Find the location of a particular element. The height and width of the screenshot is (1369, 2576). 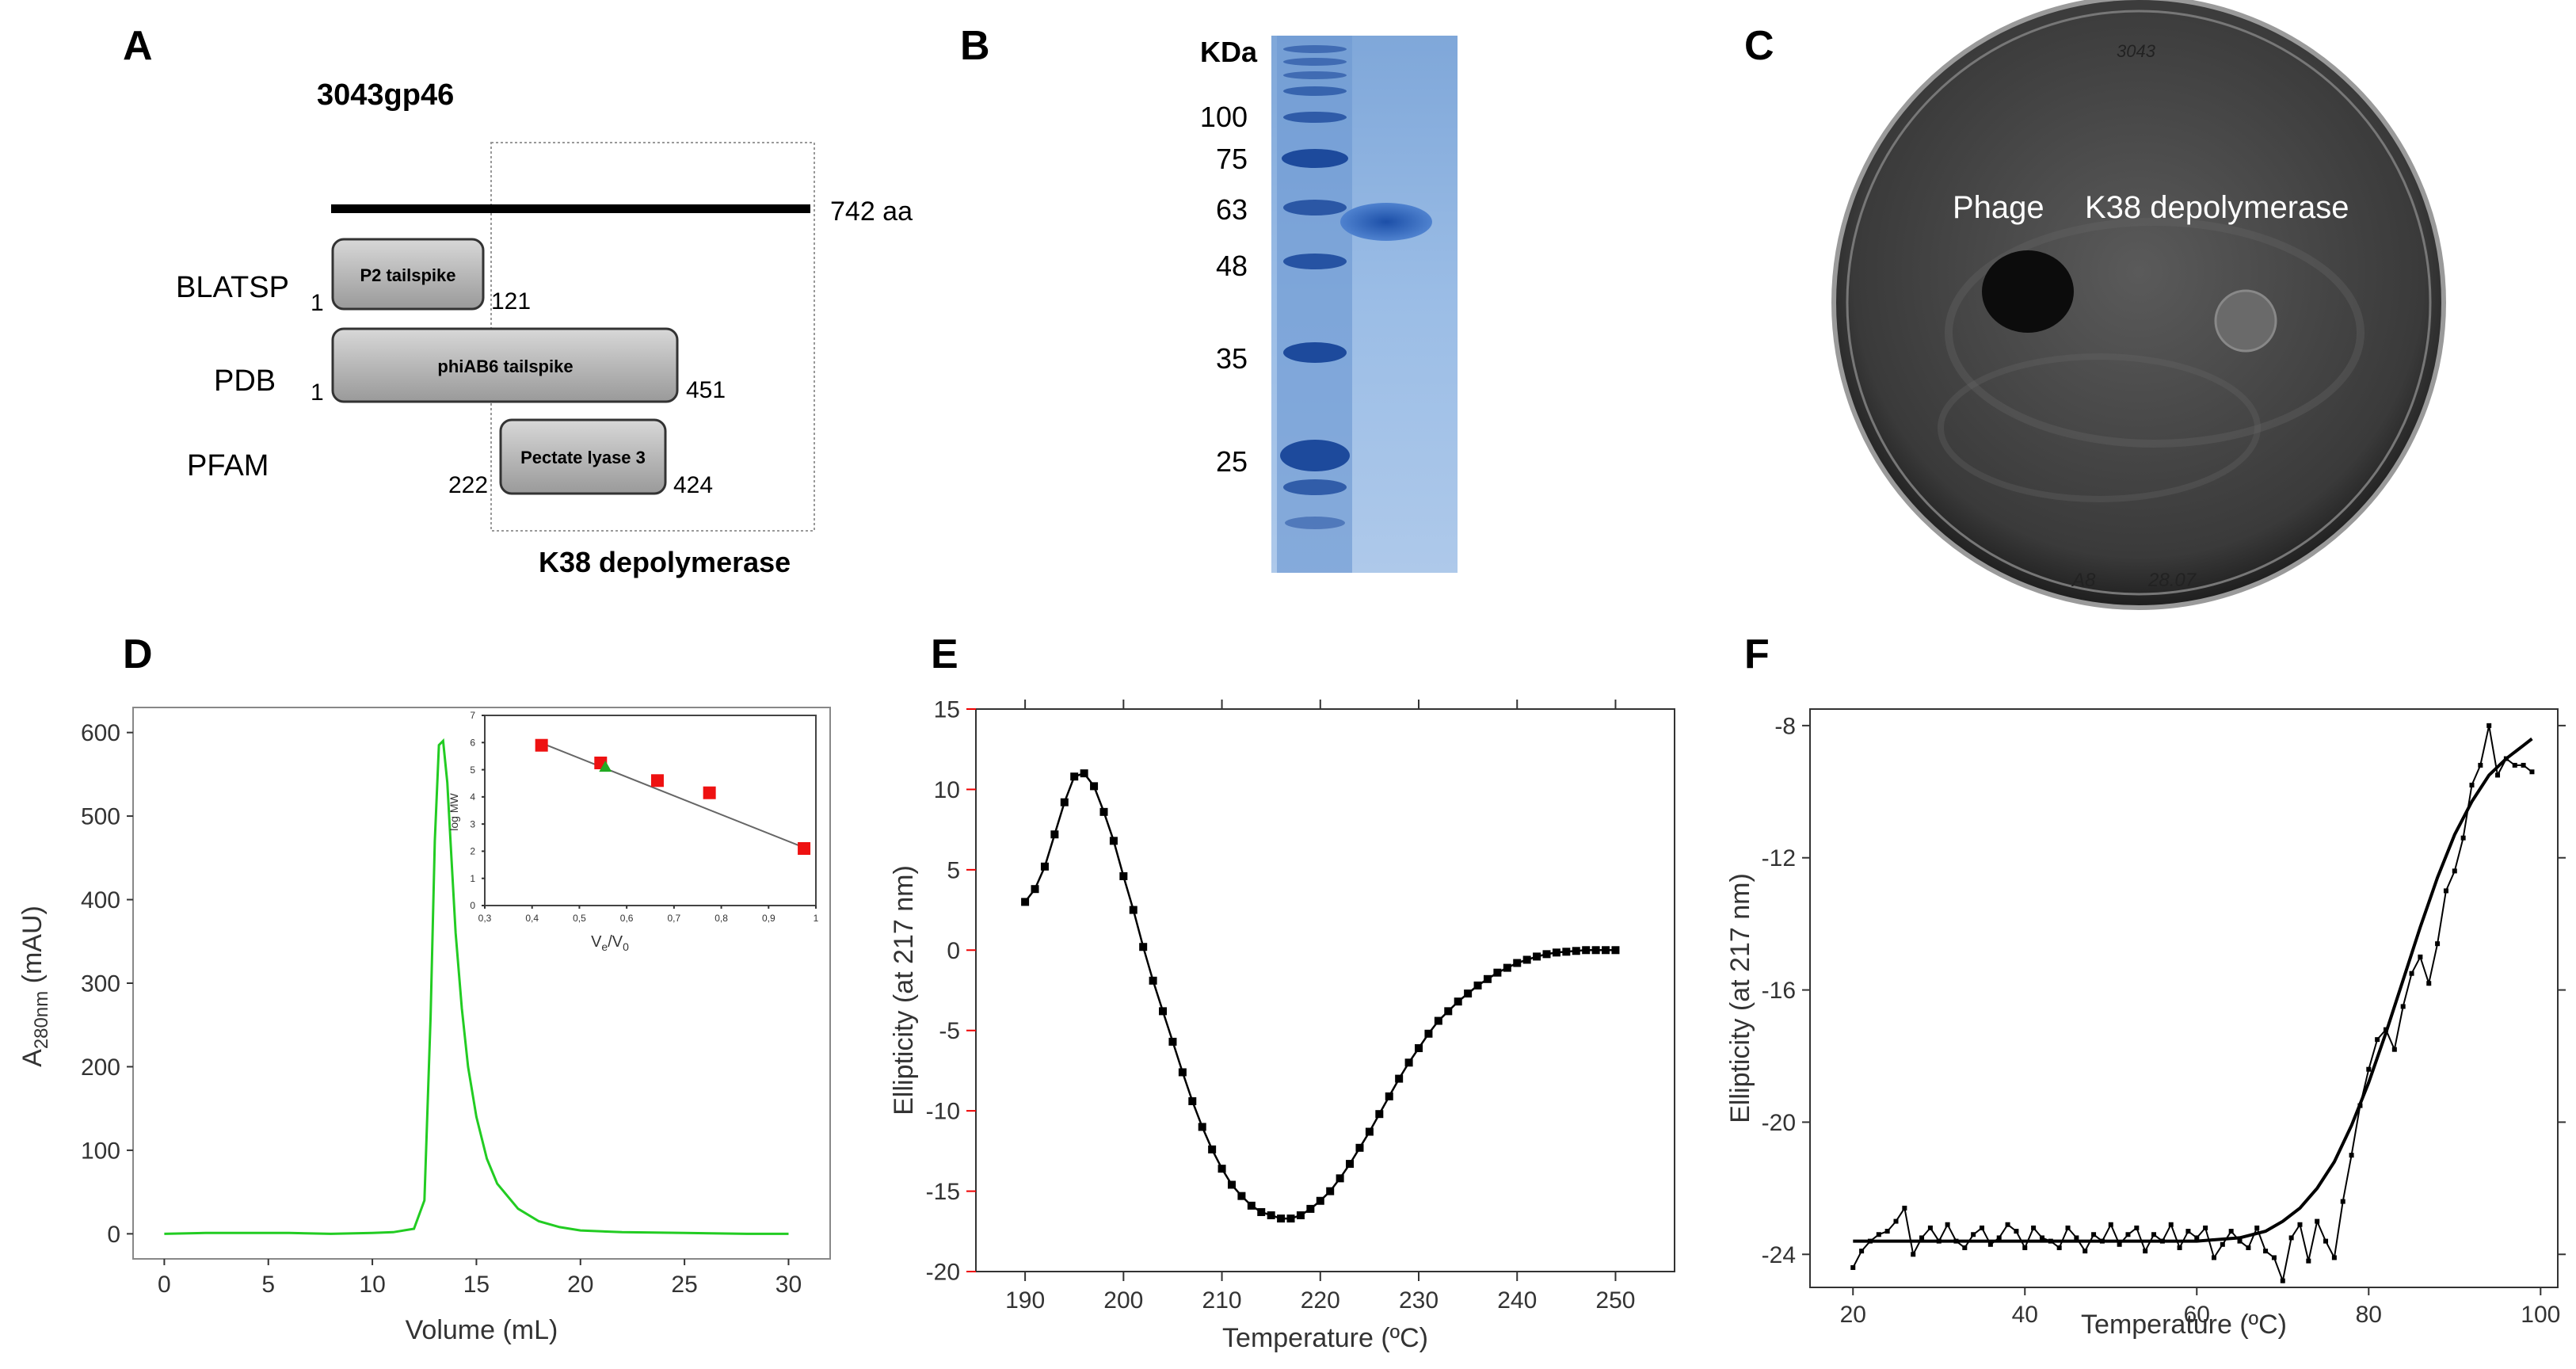

chart-f-series-fit is located at coordinates (2193, 990).